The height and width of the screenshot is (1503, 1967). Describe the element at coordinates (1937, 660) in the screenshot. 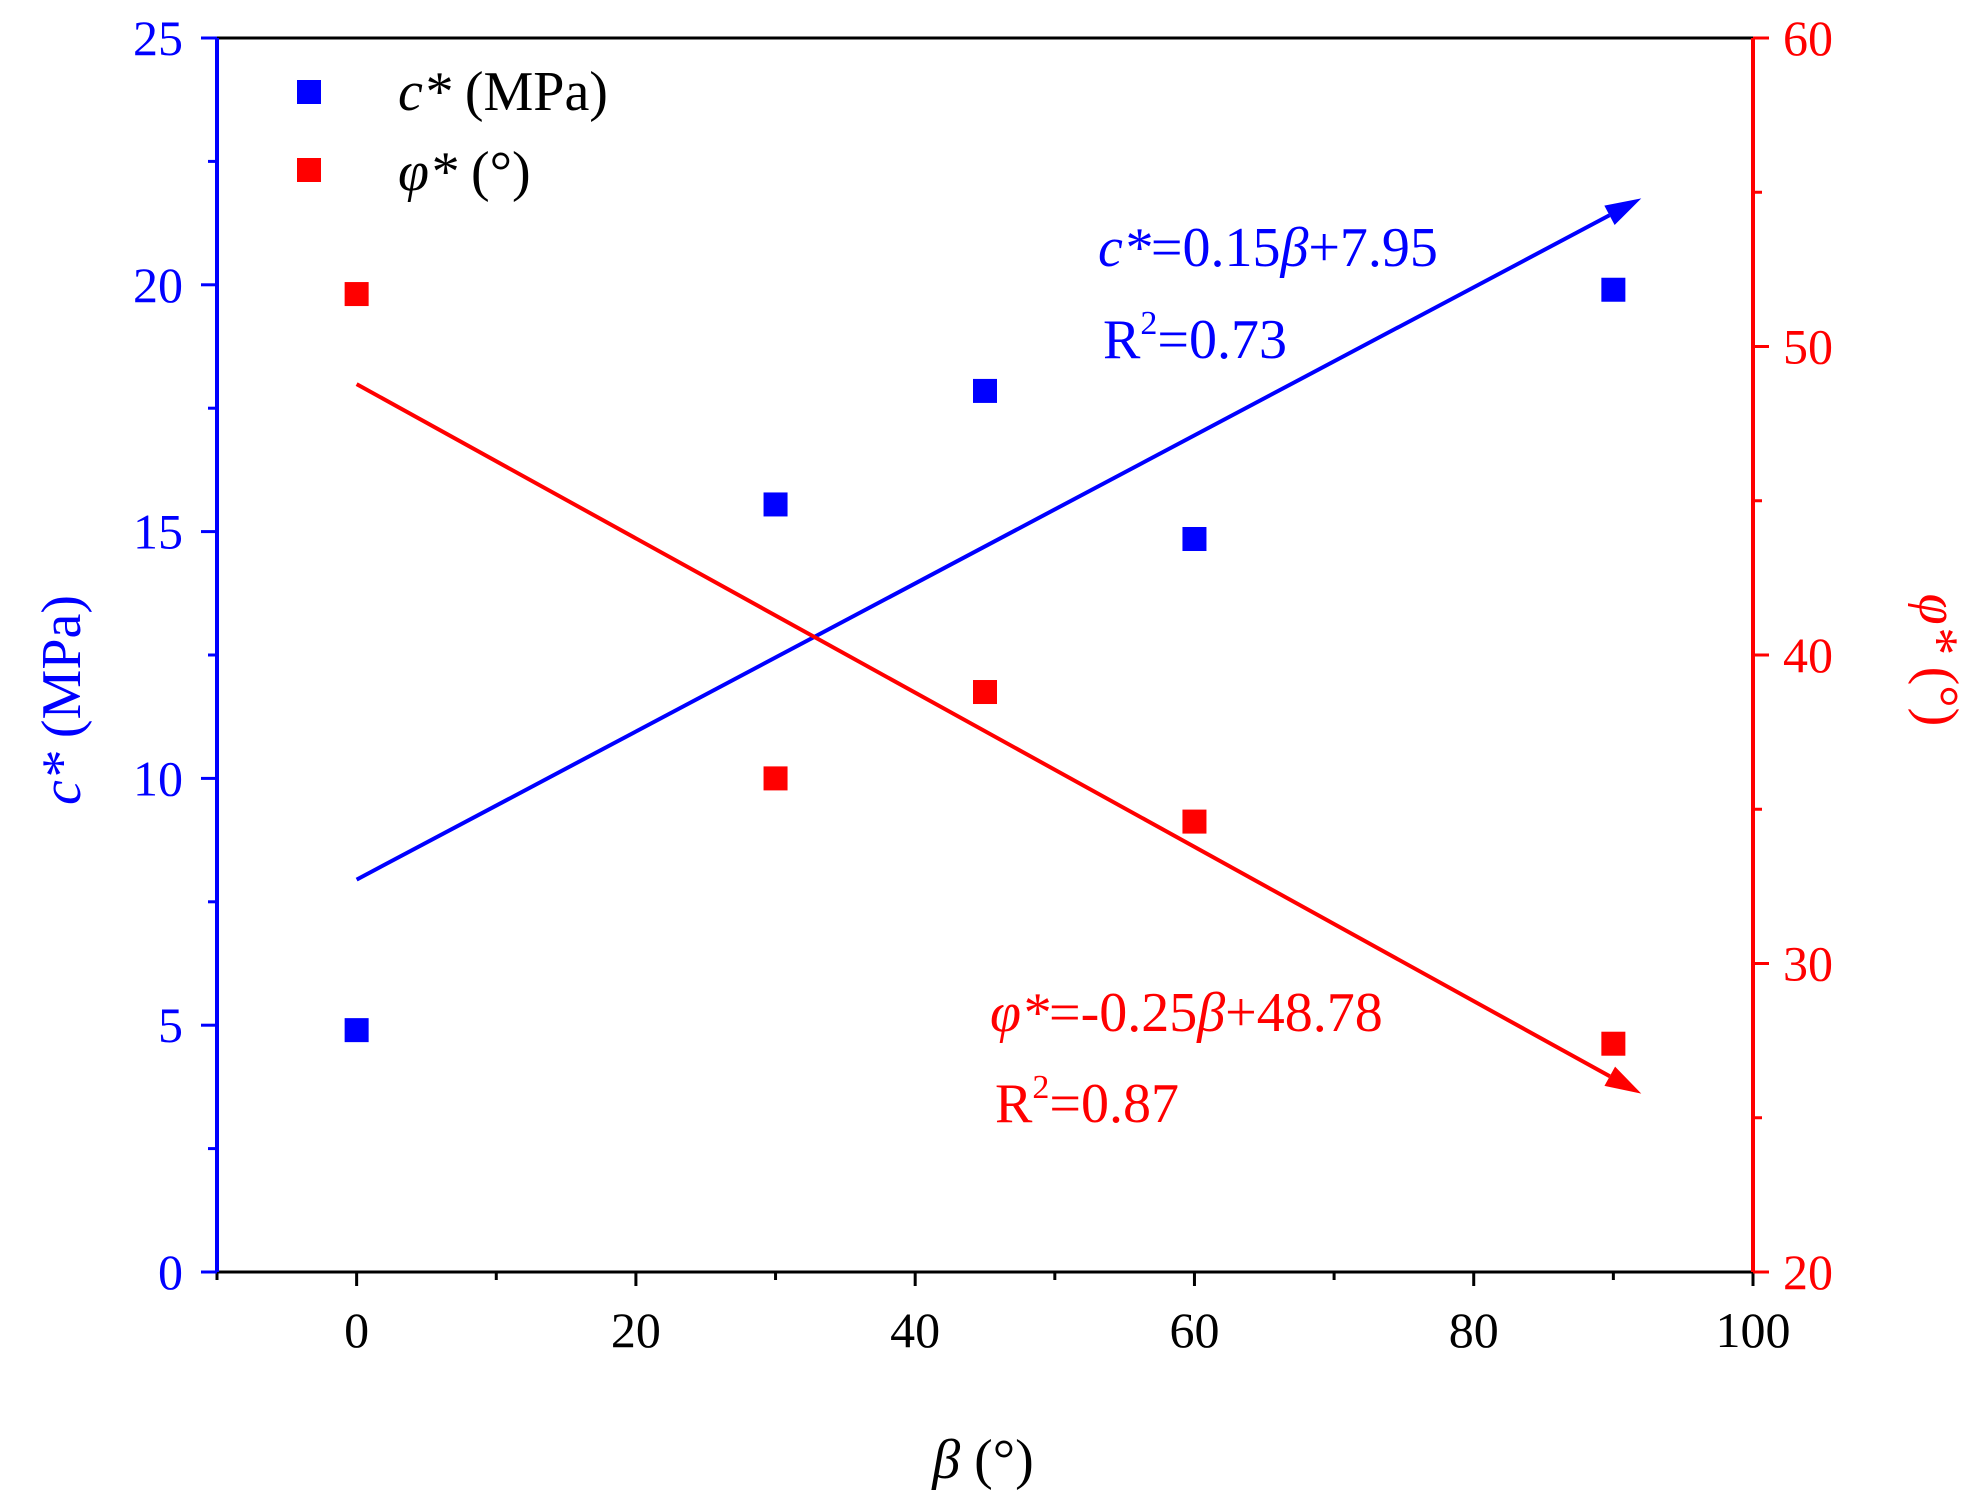

I see `y-right-axis-title: φ* (°)` at that location.